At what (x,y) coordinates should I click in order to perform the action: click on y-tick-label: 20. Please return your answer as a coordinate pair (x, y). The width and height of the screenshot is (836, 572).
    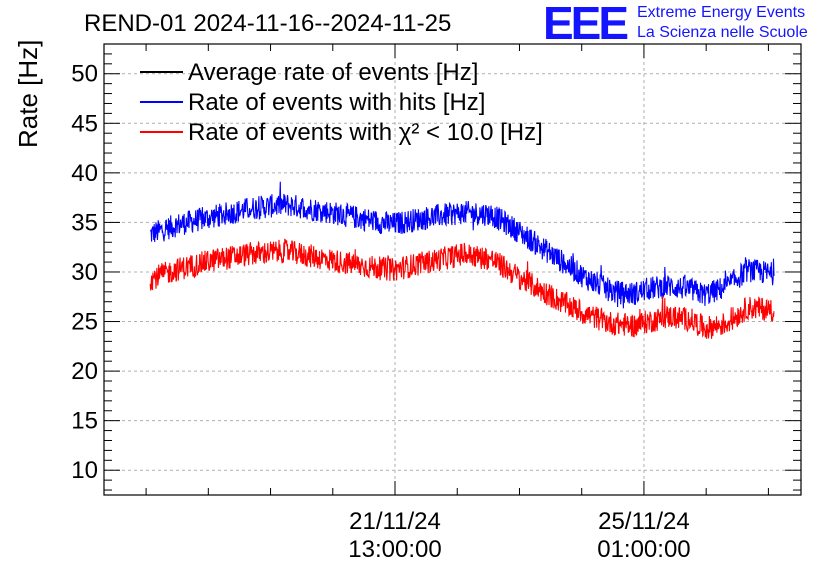
    Looking at the image, I should click on (84, 371).